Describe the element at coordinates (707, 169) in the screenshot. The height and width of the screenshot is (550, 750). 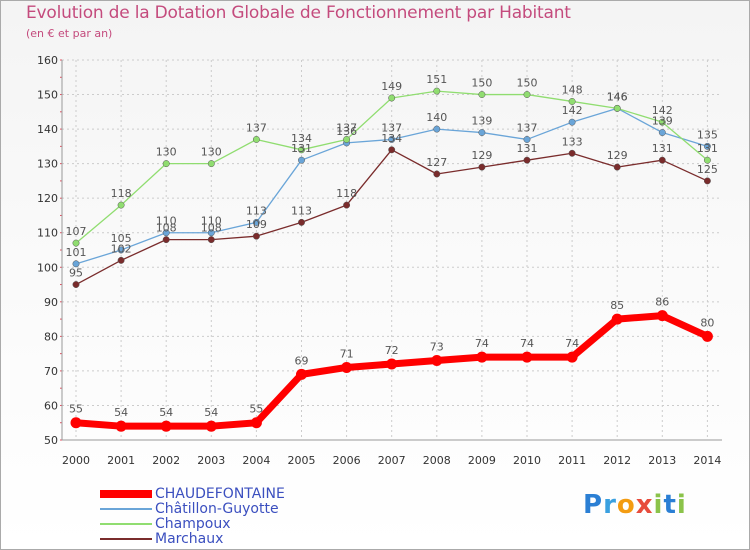
I see `data-label: 125` at that location.